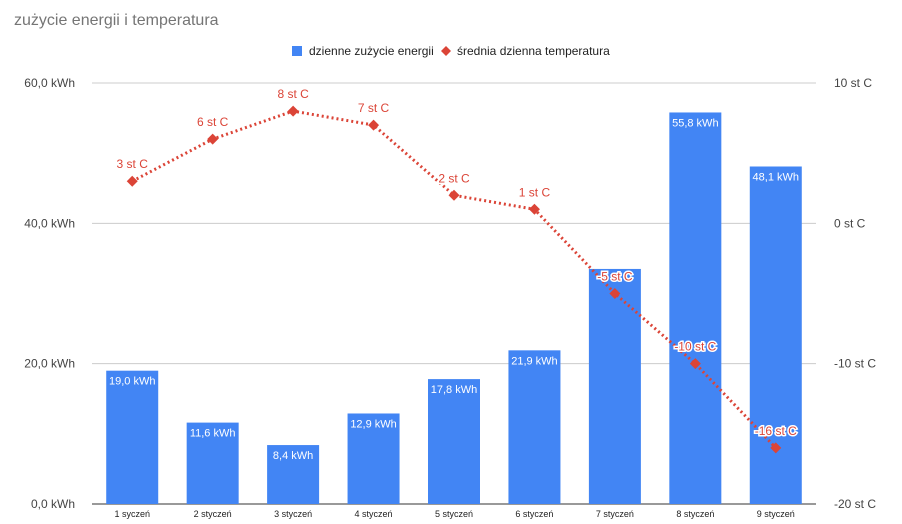 The width and height of the screenshot is (902, 524). What do you see at coordinates (133, 164) in the screenshot?
I see `temperature-label: 3 st C` at bounding box center [133, 164].